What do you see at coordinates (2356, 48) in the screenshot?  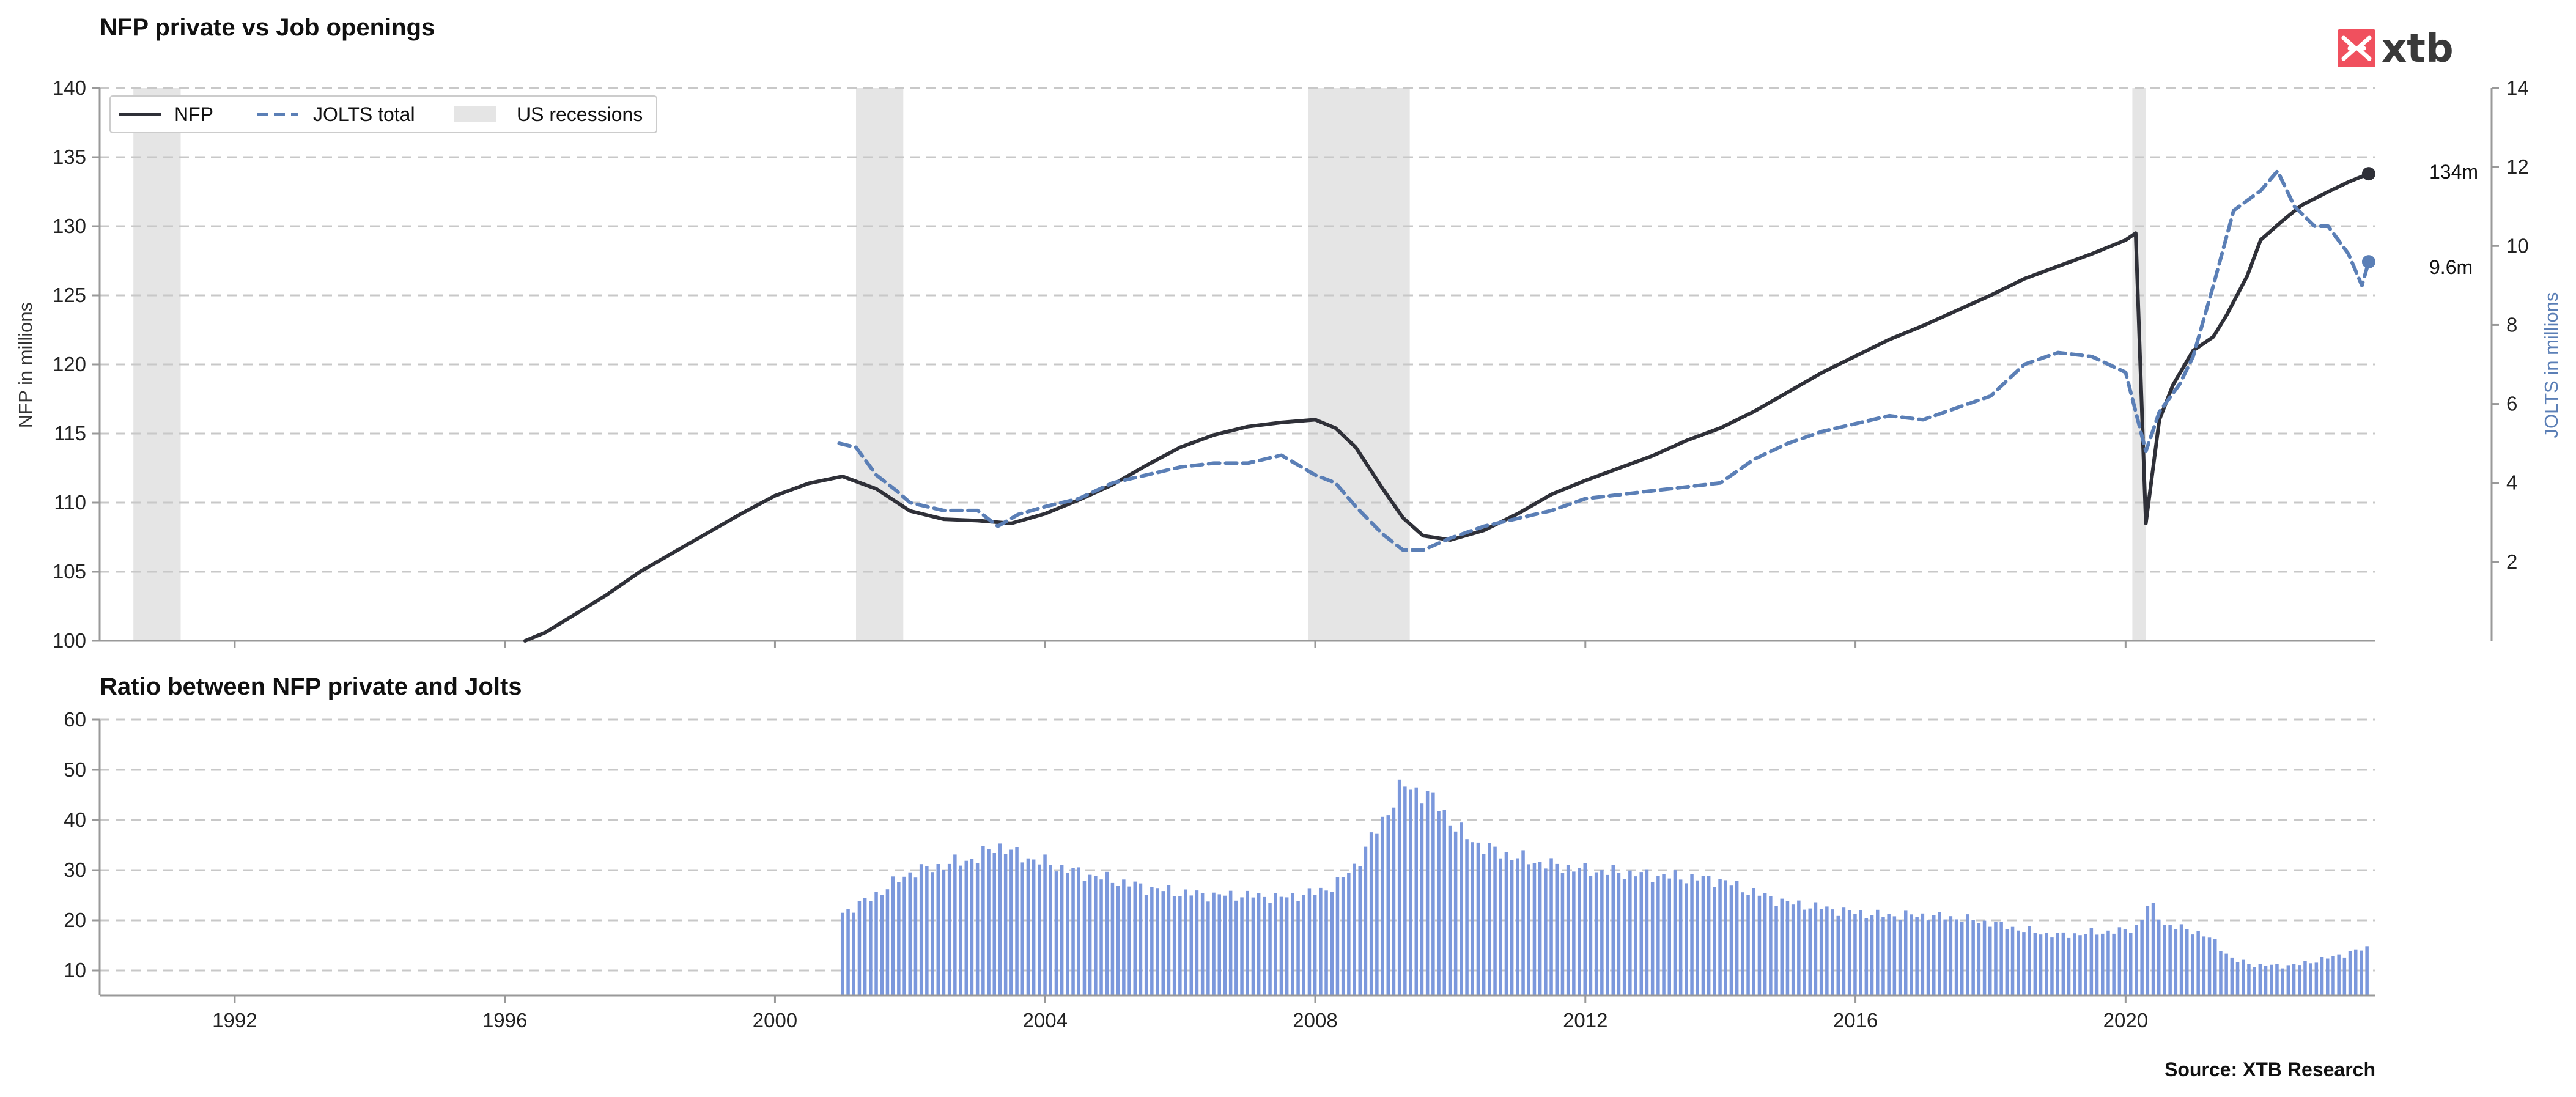 I see `xtb-logo-mark` at bounding box center [2356, 48].